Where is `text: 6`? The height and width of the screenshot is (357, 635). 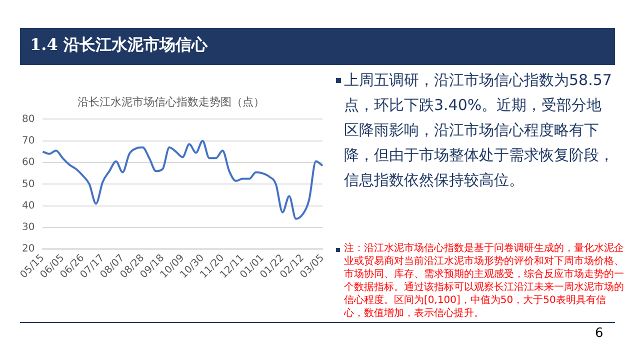 text: 6 is located at coordinates (599, 333).